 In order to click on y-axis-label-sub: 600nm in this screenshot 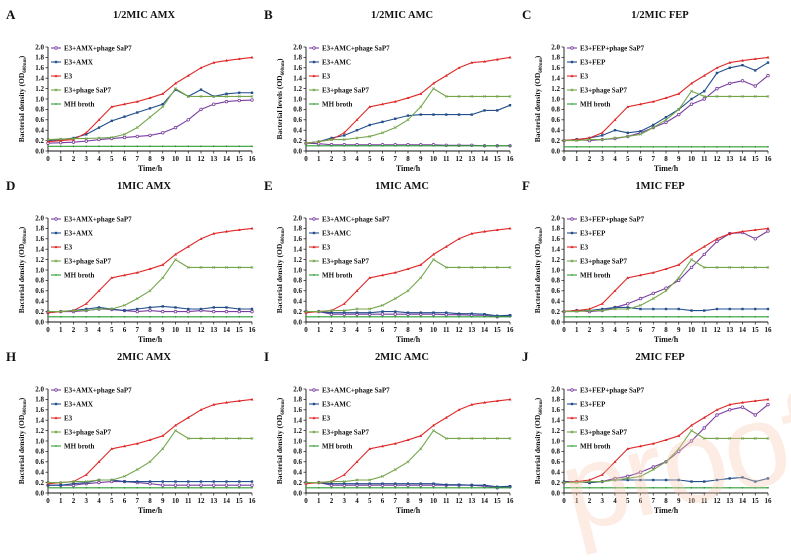, I will do `click(283, 406)`.